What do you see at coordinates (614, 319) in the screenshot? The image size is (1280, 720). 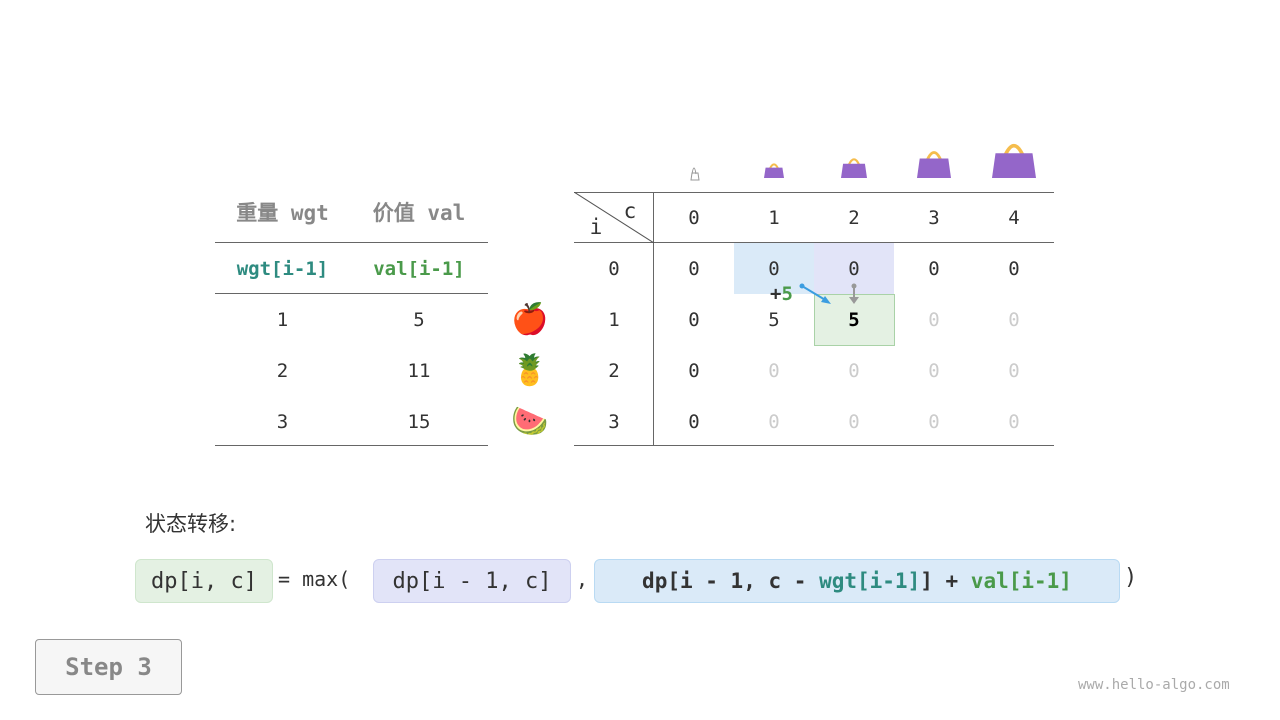 I see `row-header: 1` at bounding box center [614, 319].